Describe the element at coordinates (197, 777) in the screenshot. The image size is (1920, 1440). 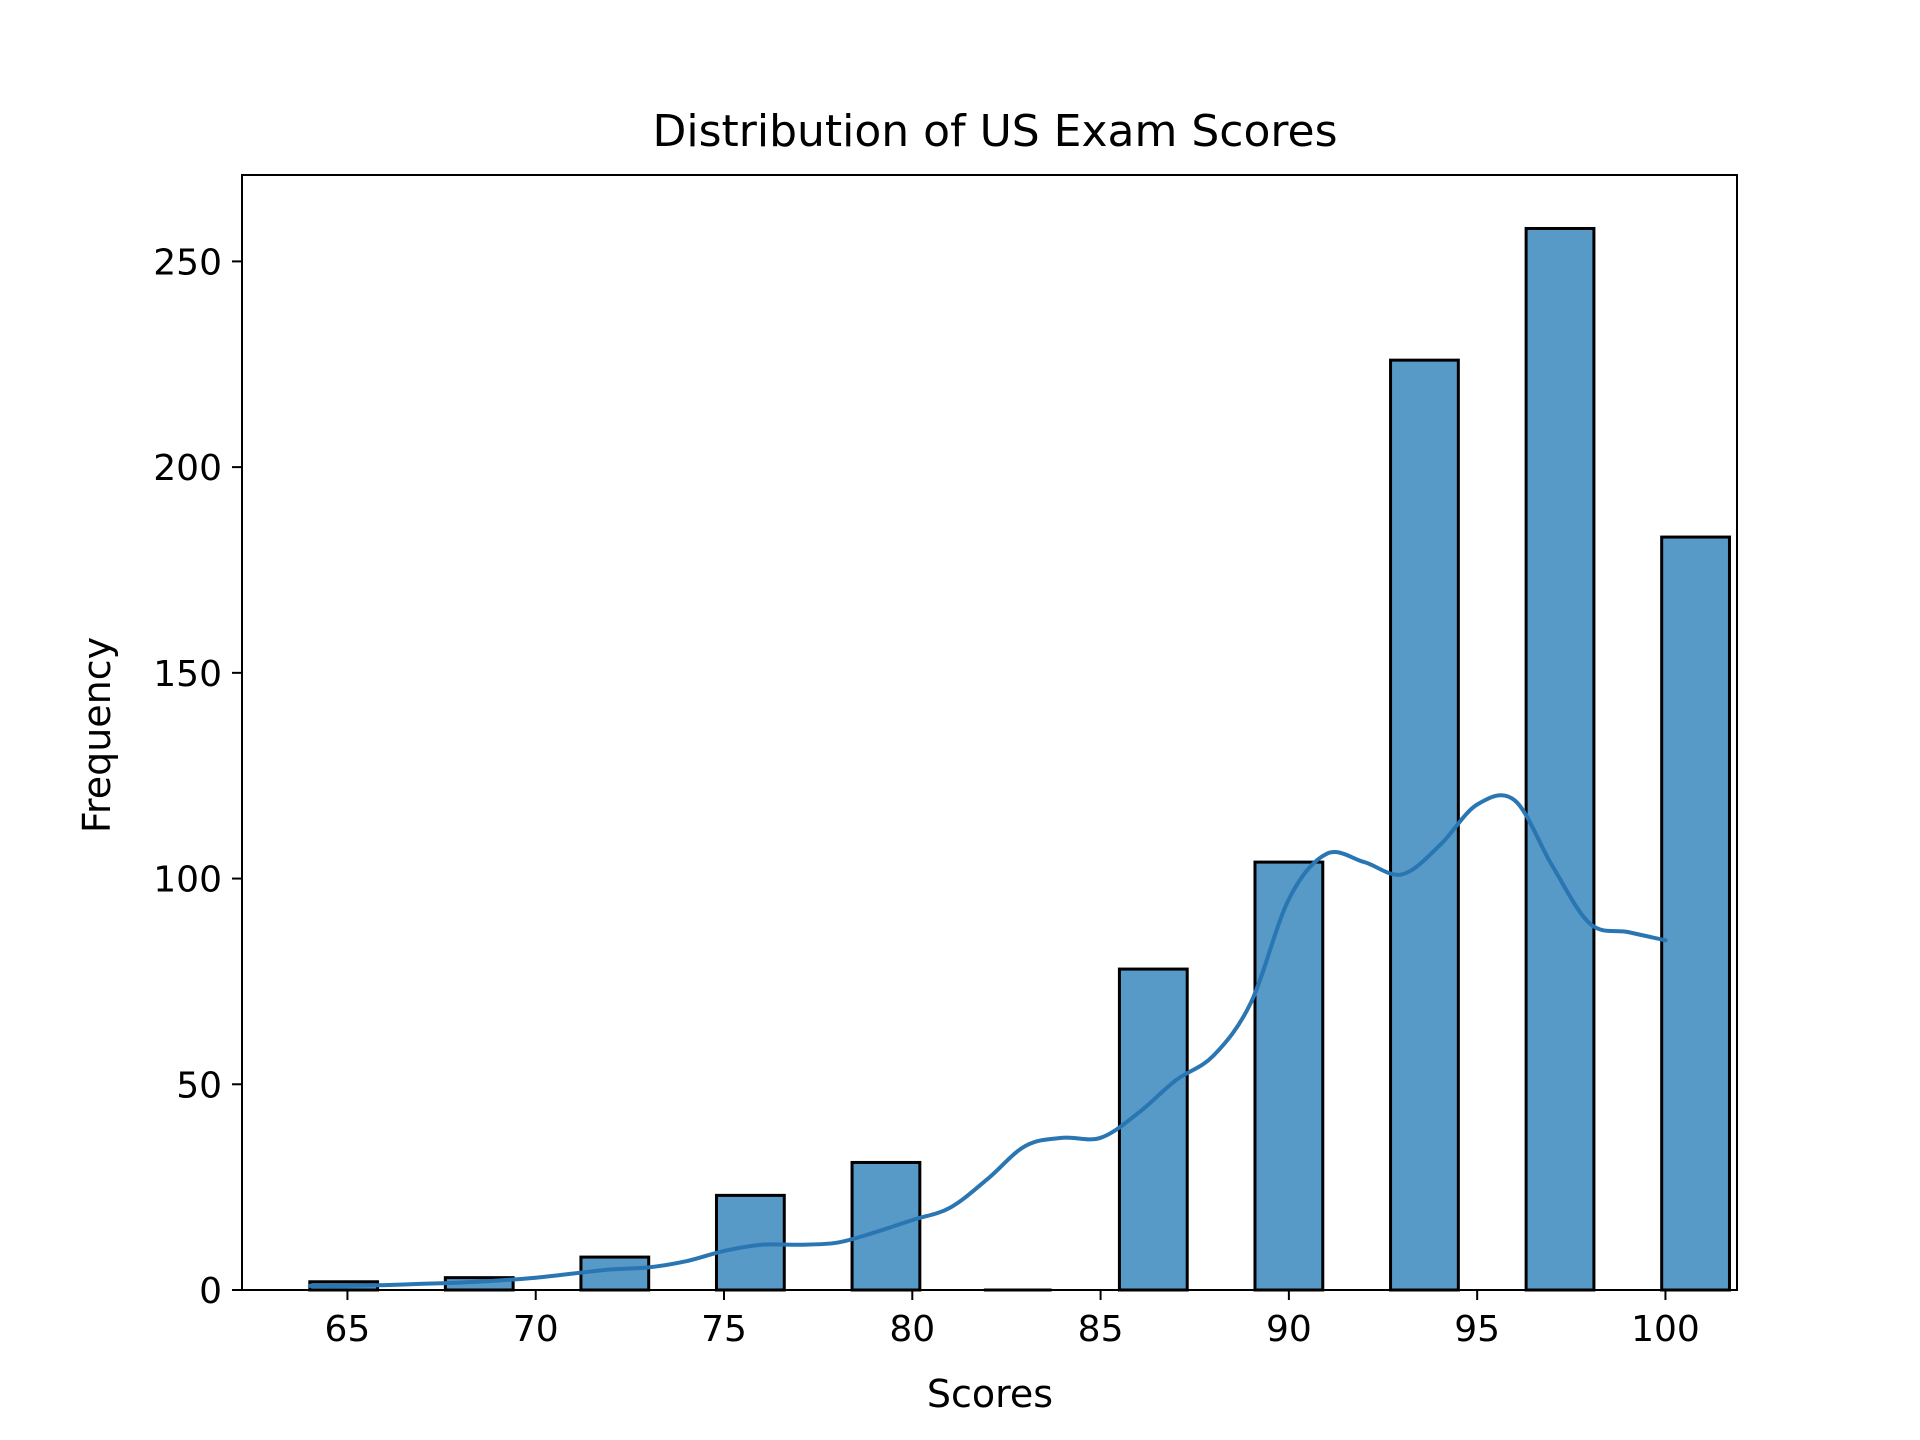
I see `y-ticks-group: 0 50 100 150 200 250` at that location.